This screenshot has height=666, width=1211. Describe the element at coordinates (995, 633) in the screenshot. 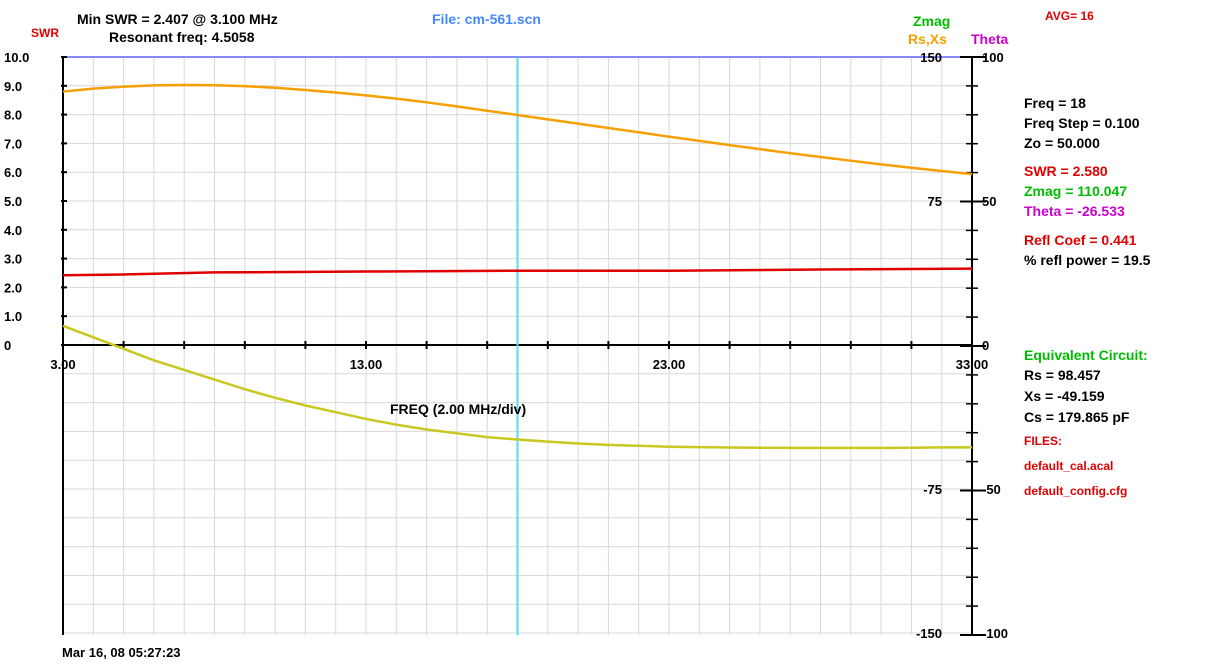

I see `theta-tick-label: -100` at that location.